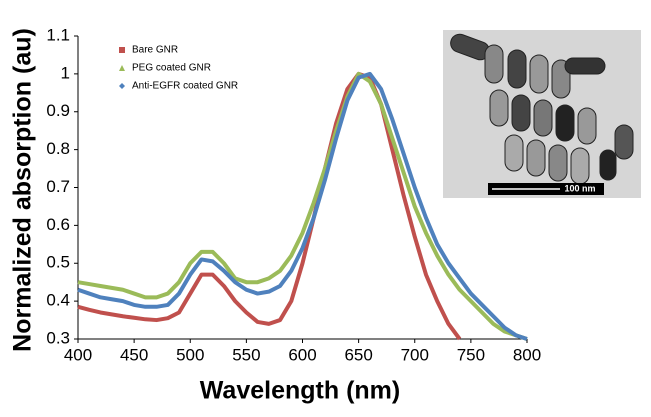 Image resolution: width=651 pixels, height=417 pixels. I want to click on y-tick-label: 0.3, so click(58, 337).